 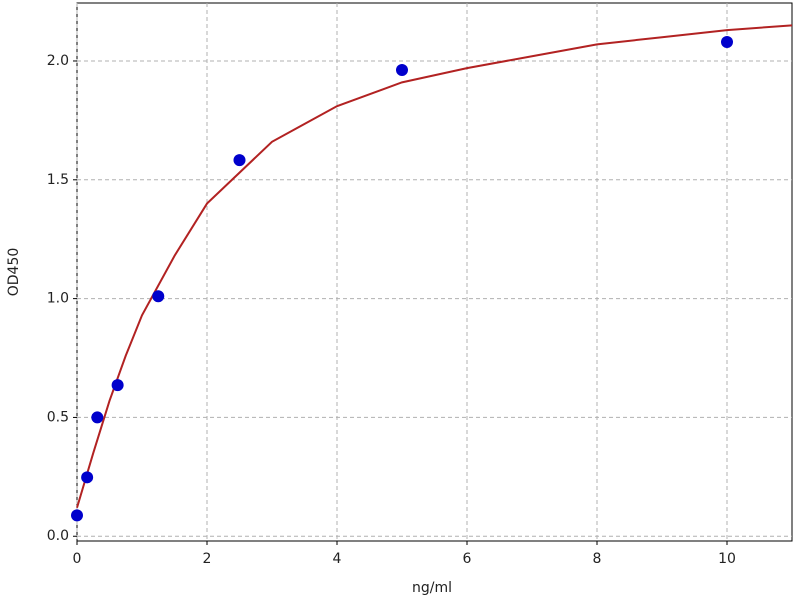 What do you see at coordinates (58, 417) in the screenshot?
I see `y-tick-label: 0.5` at bounding box center [58, 417].